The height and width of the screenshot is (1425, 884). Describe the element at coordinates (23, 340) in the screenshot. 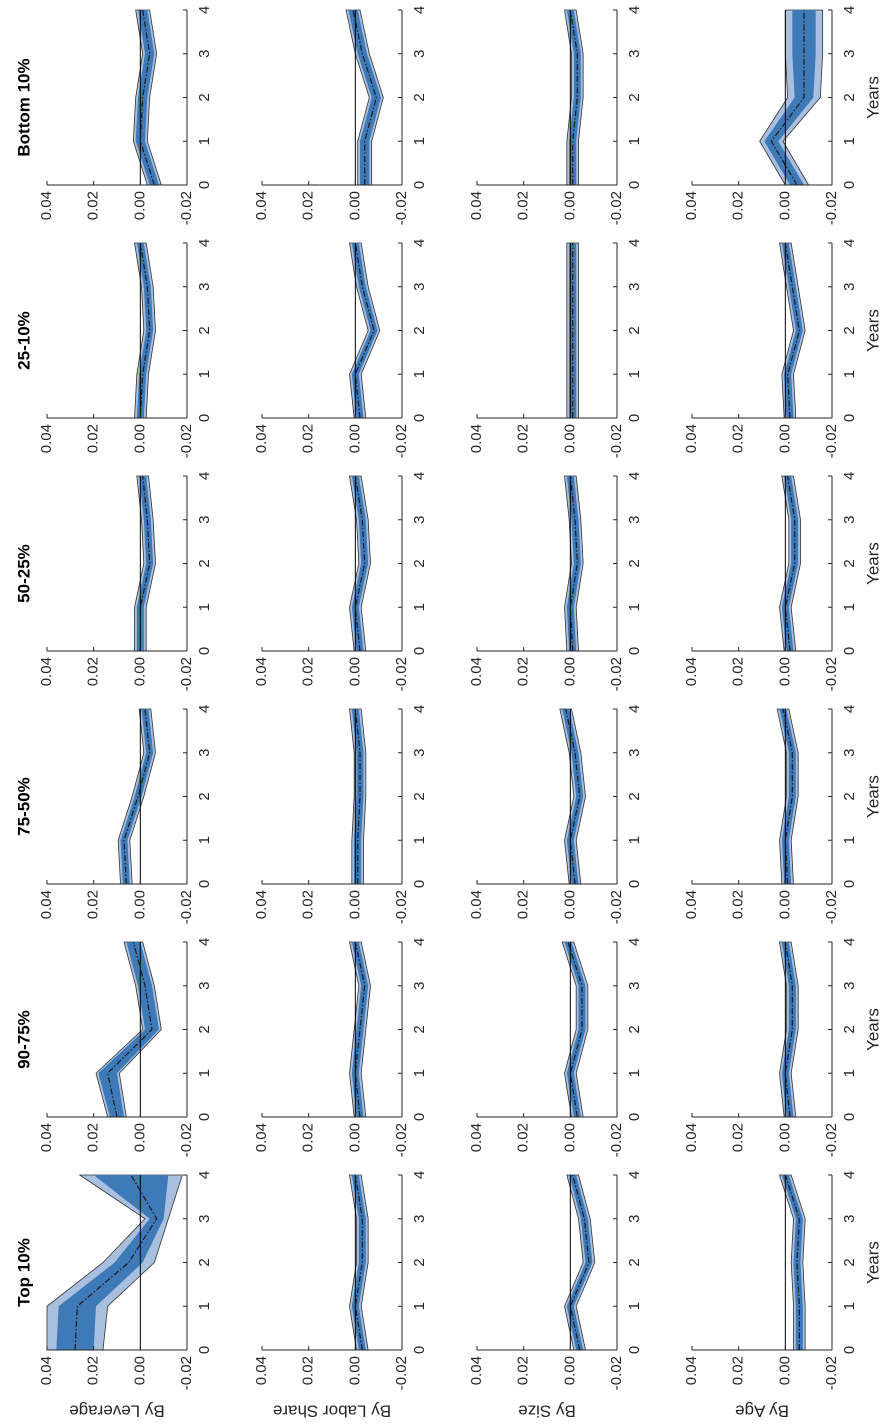

I see `panel-title: 25-10%` at that location.